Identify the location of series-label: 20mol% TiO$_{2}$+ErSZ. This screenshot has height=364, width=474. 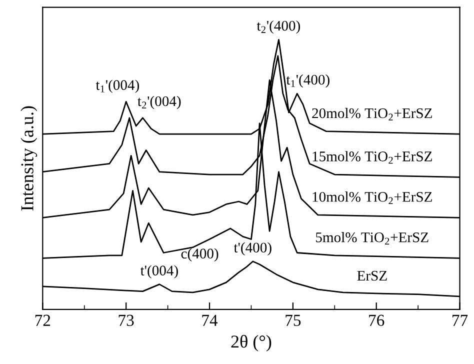
(372, 114).